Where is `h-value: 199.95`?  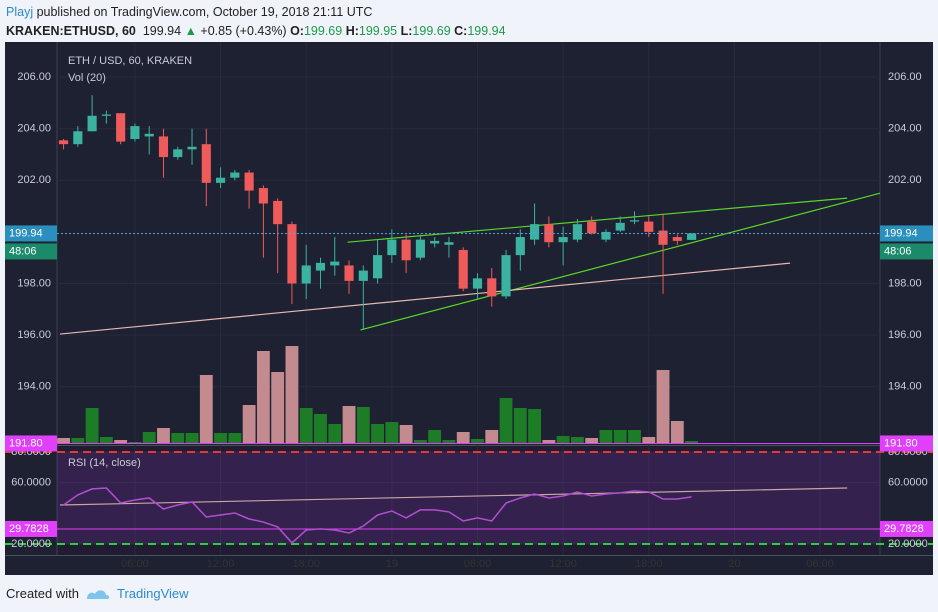 h-value: 199.95 is located at coordinates (378, 31).